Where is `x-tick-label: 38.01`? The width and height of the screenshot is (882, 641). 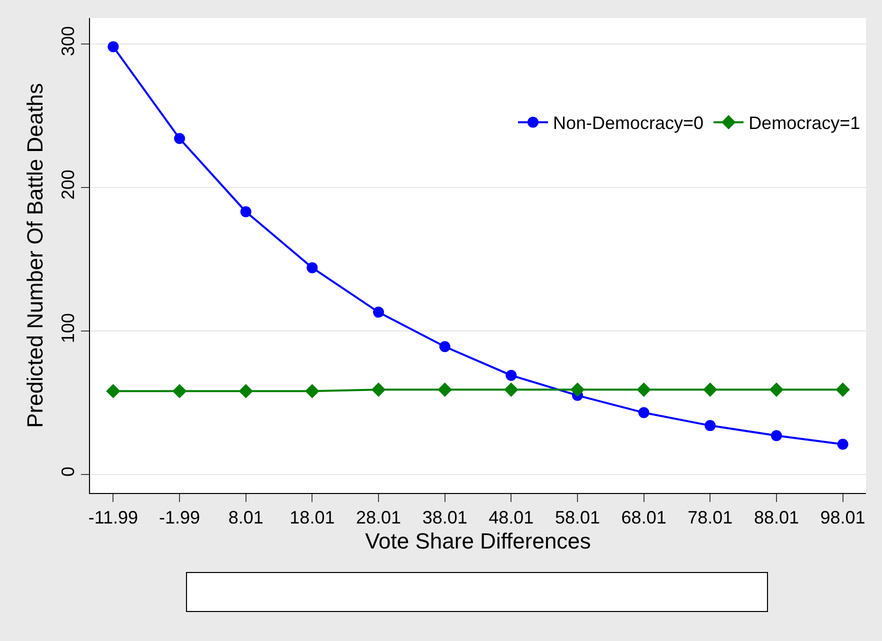 x-tick-label: 38.01 is located at coordinates (445, 518).